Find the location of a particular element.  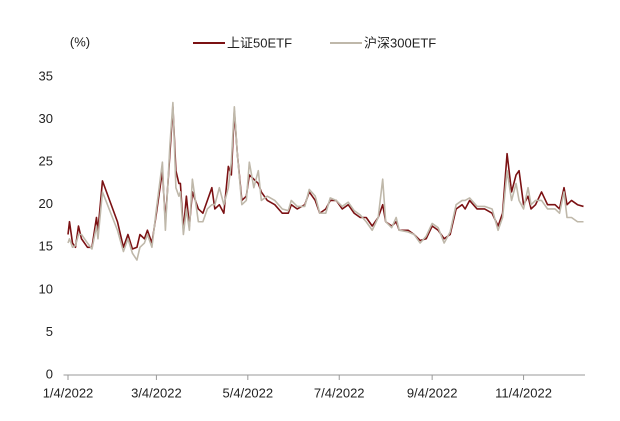

x-tick-label: 5/4/2022 is located at coordinates (248, 392).